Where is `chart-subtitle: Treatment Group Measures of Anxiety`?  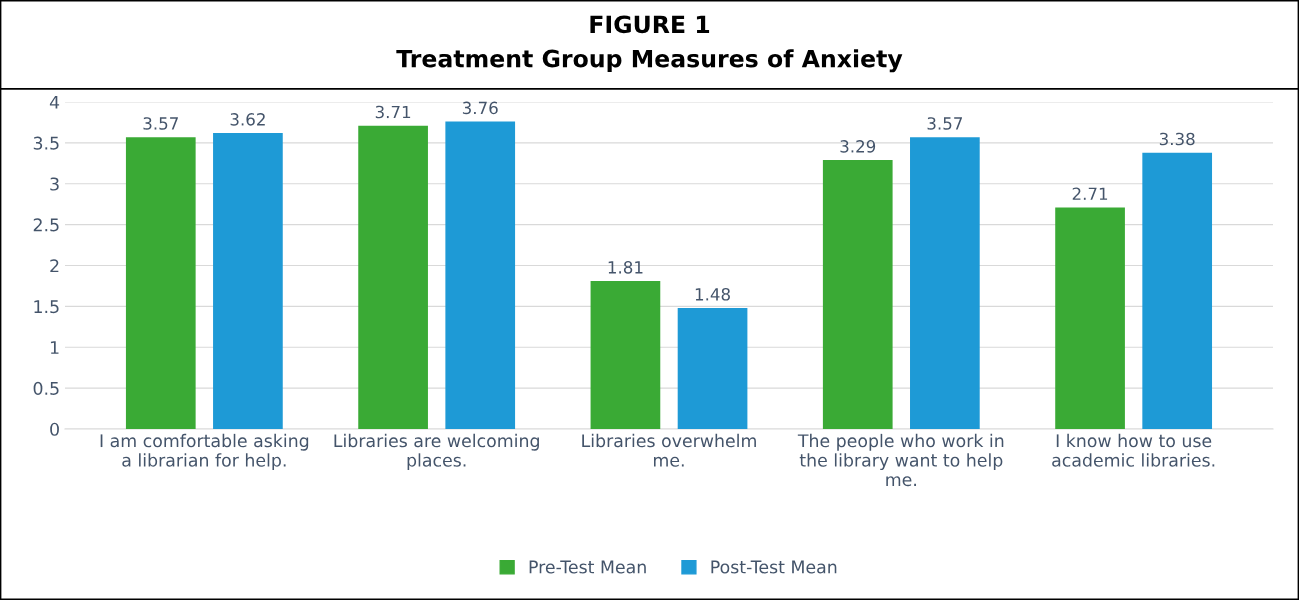 chart-subtitle: Treatment Group Measures of Anxiety is located at coordinates (649, 61).